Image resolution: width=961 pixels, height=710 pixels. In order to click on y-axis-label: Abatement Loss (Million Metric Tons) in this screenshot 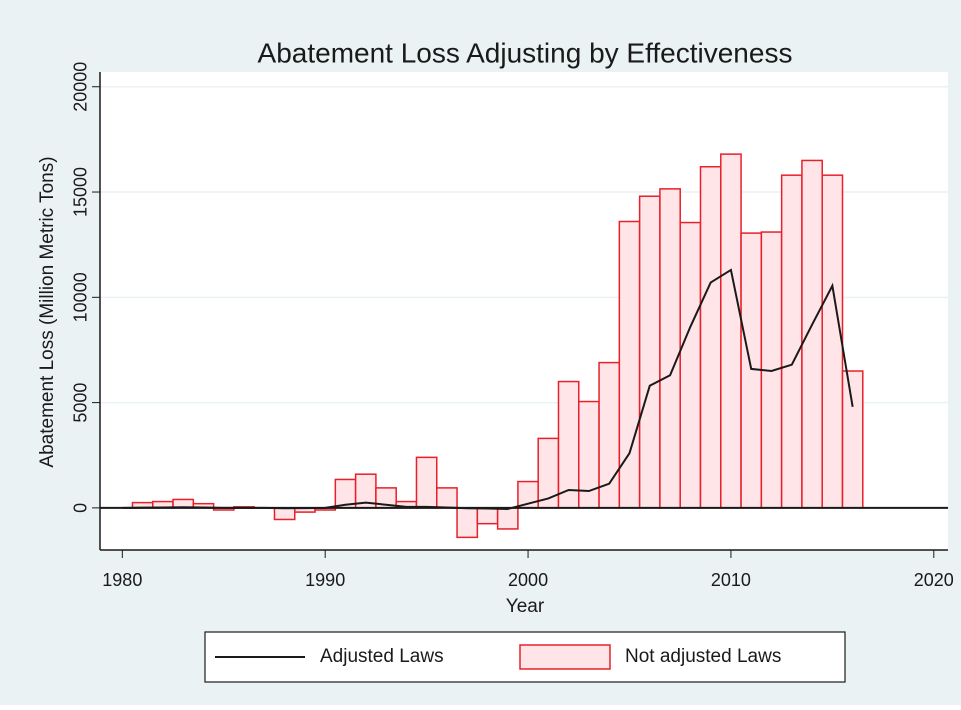, I will do `click(47, 311)`.